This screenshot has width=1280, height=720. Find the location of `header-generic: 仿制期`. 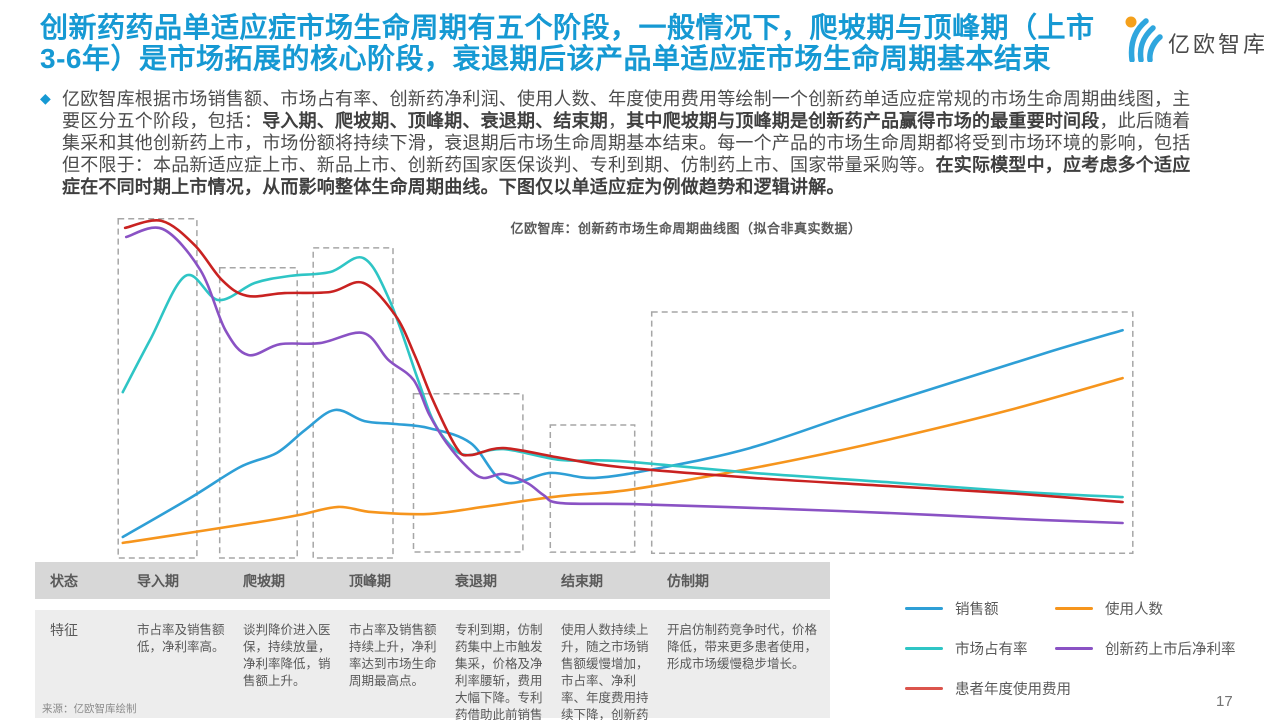

header-generic: 仿制期 is located at coordinates (688, 580).